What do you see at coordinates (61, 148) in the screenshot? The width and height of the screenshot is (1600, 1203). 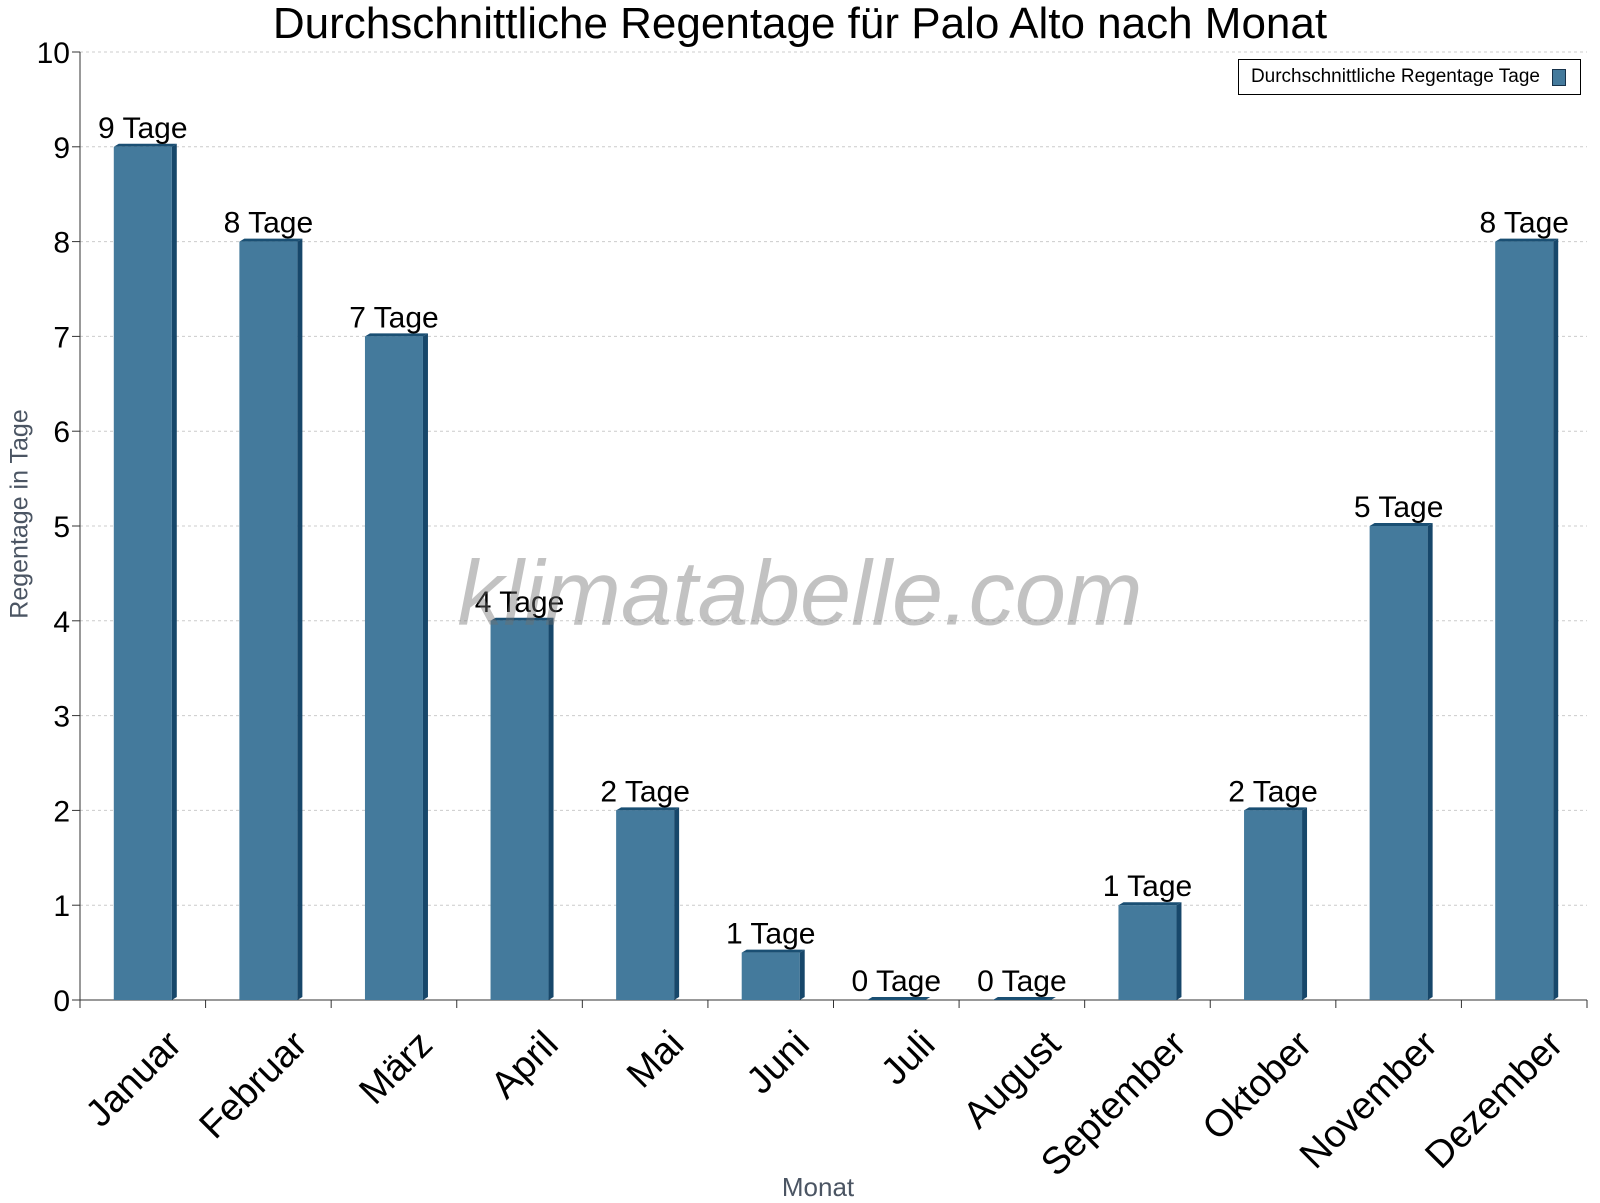 I see `y-tick-label: 9` at bounding box center [61, 148].